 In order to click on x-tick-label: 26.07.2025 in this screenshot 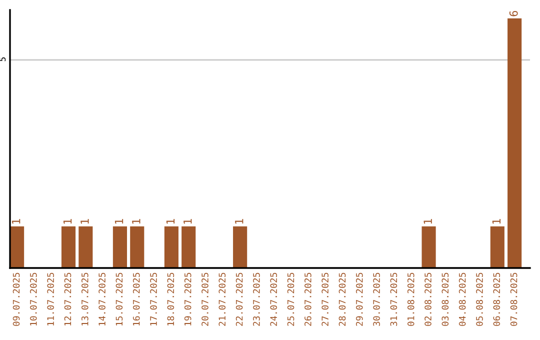, I will do `click(308, 299)`.